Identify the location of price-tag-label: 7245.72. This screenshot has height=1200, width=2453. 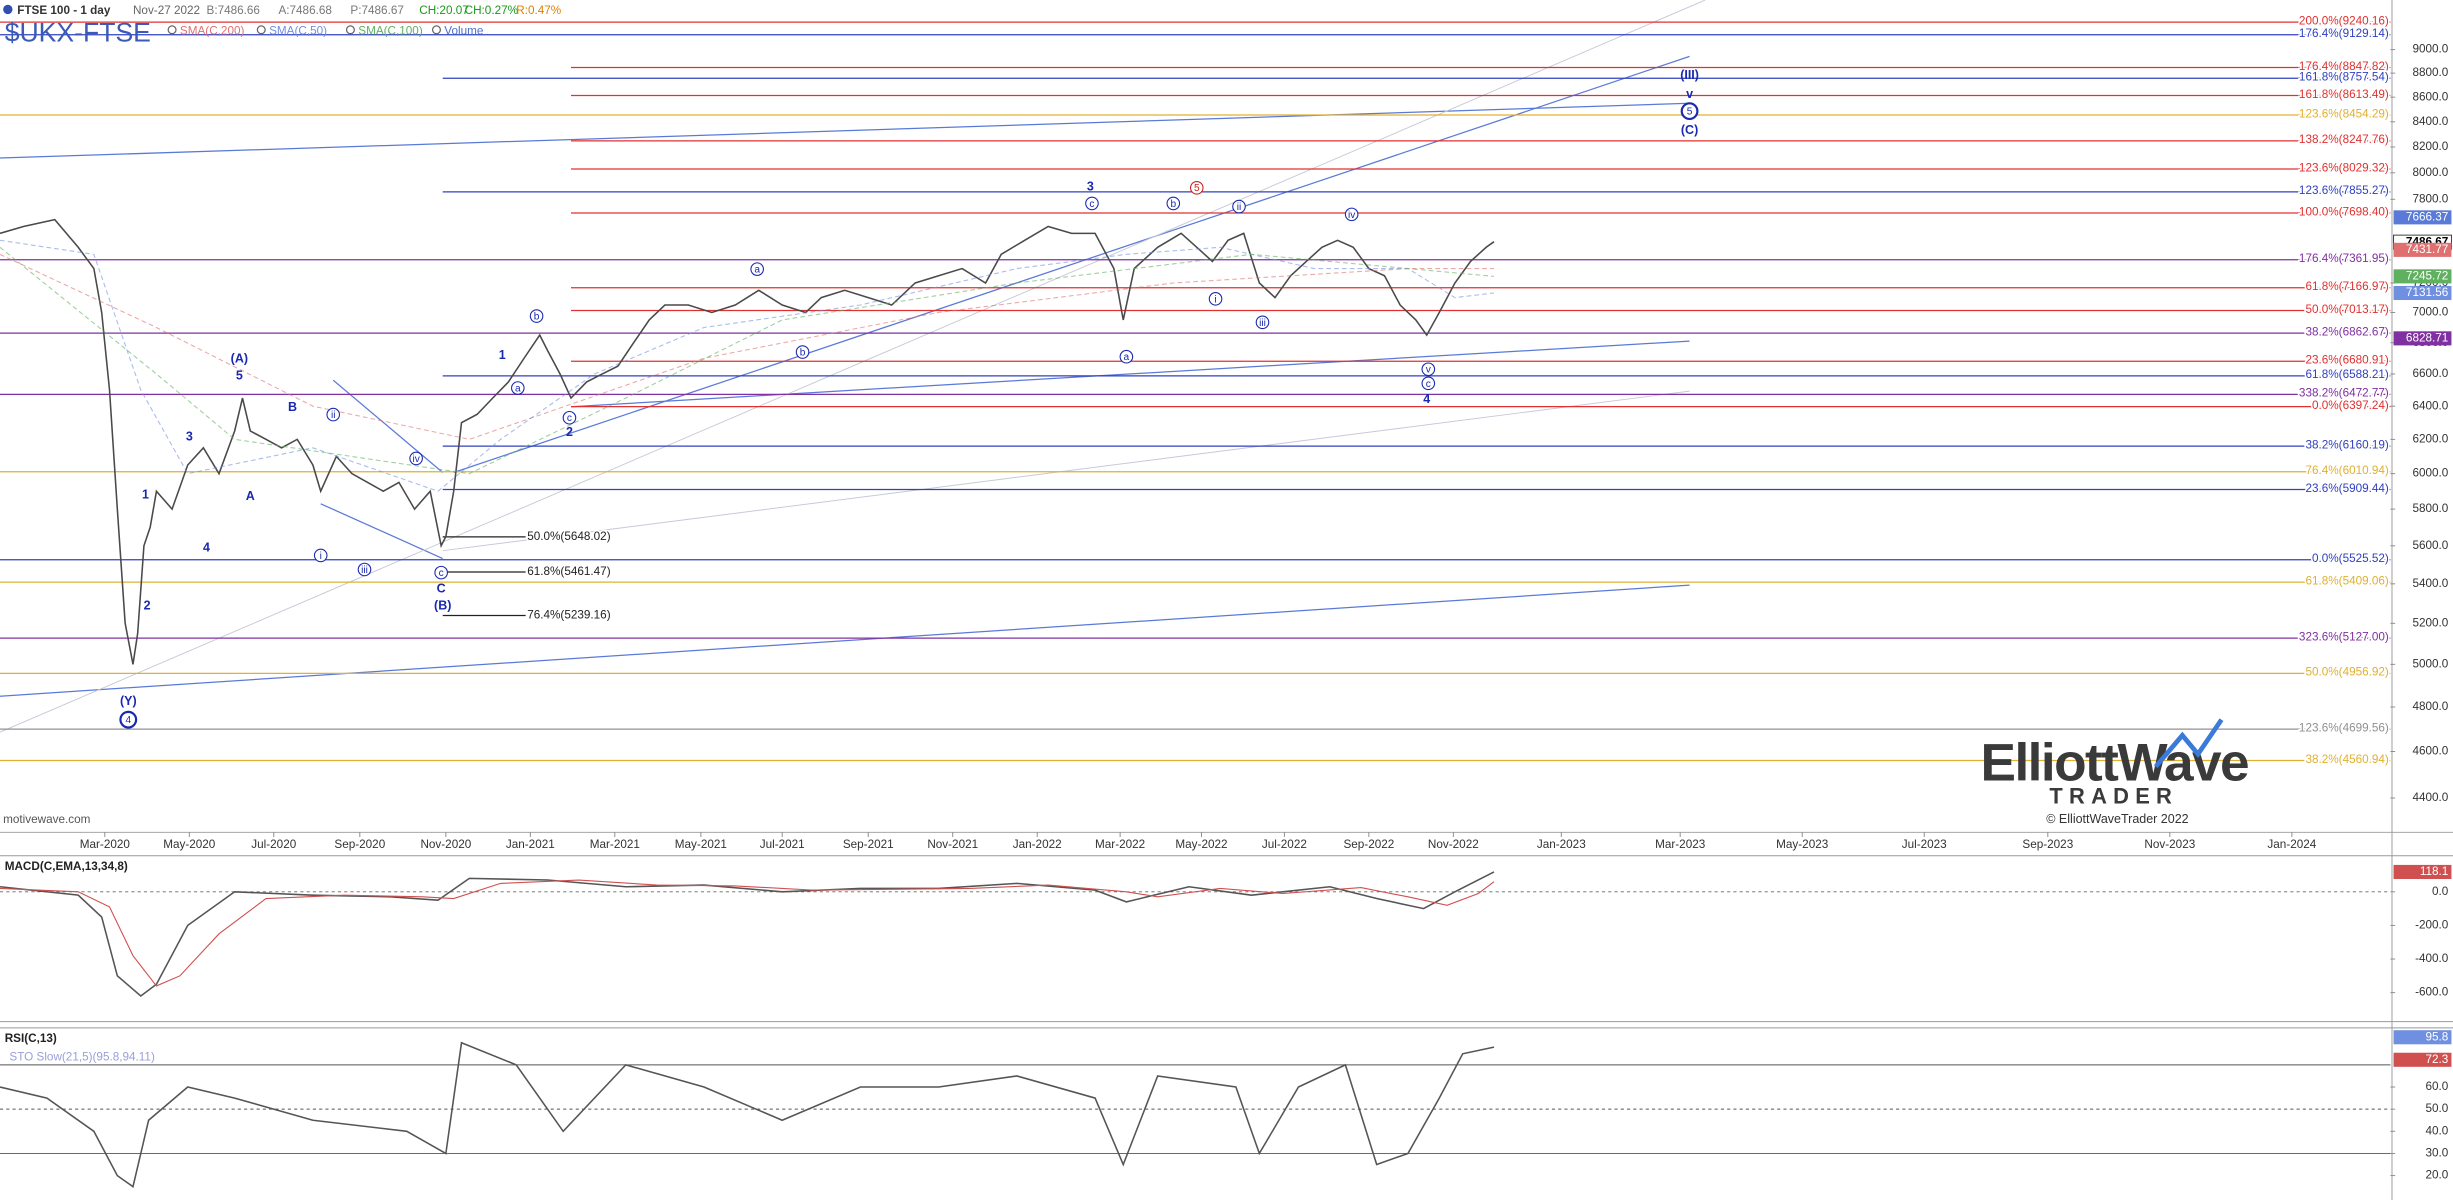
(2427, 275).